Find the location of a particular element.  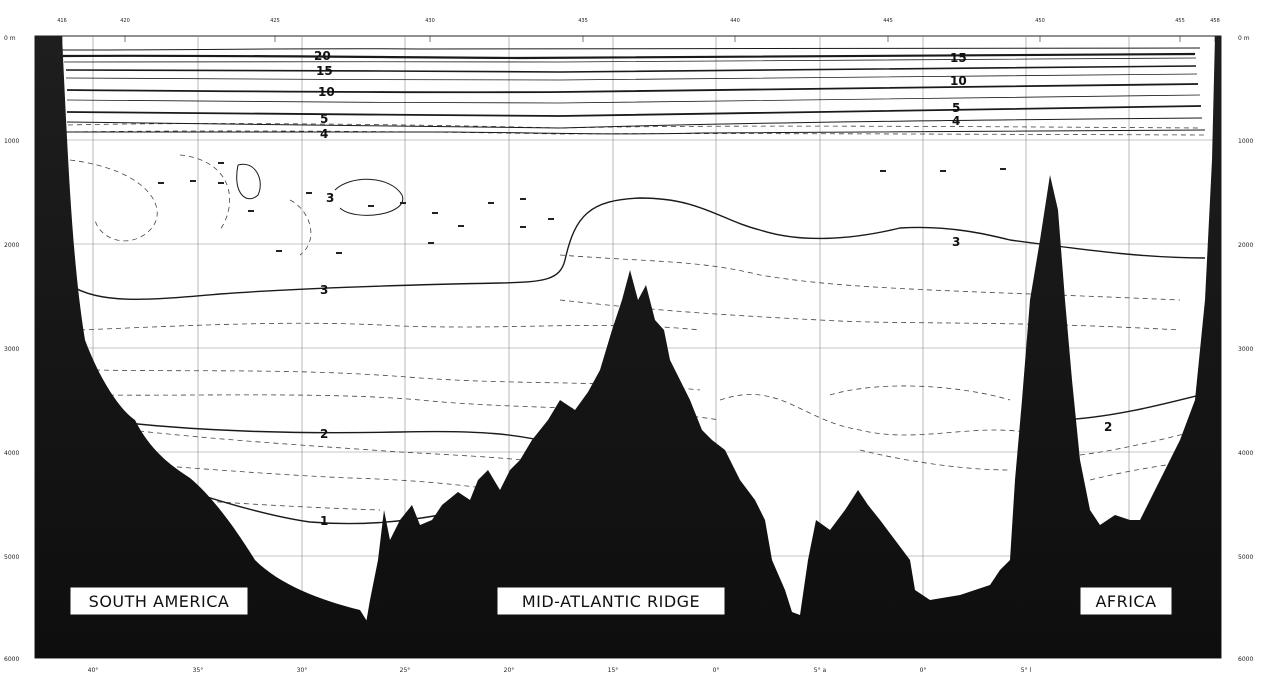

station-label: 458 is located at coordinates (1215, 21).